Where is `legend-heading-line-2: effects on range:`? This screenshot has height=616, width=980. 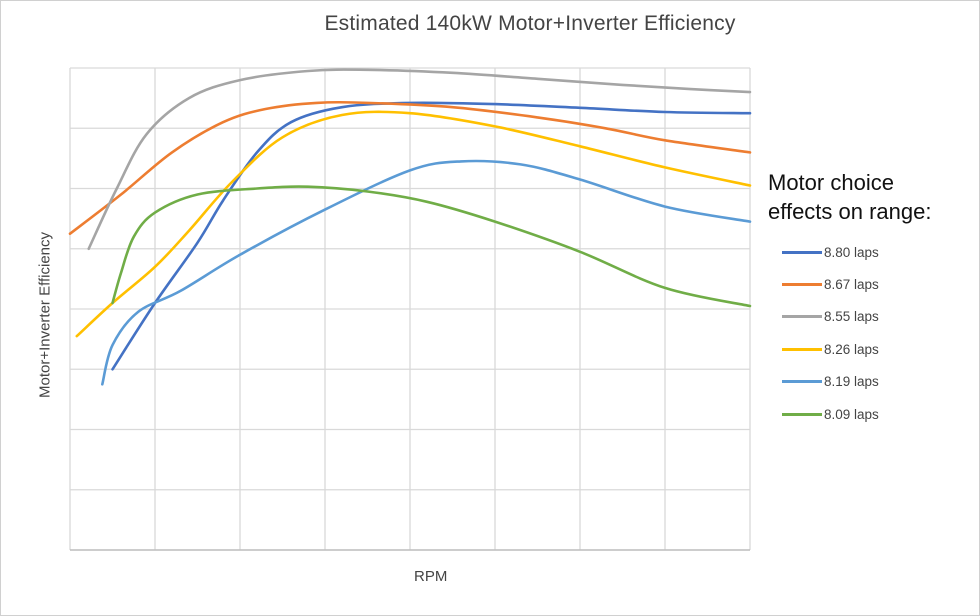
legend-heading-line-2: effects on range: is located at coordinates (850, 211).